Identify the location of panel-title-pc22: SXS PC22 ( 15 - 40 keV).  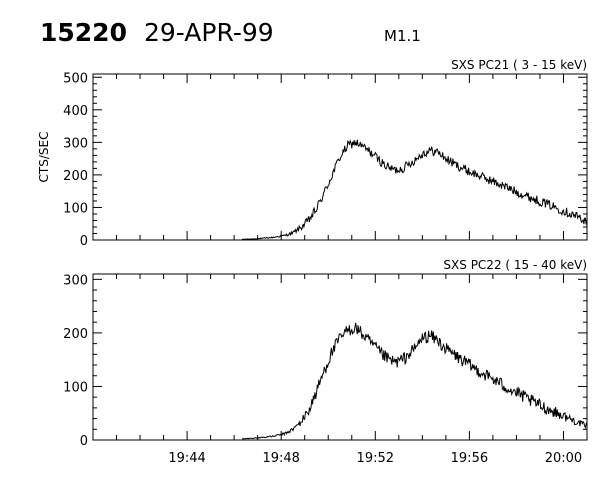
(515, 265).